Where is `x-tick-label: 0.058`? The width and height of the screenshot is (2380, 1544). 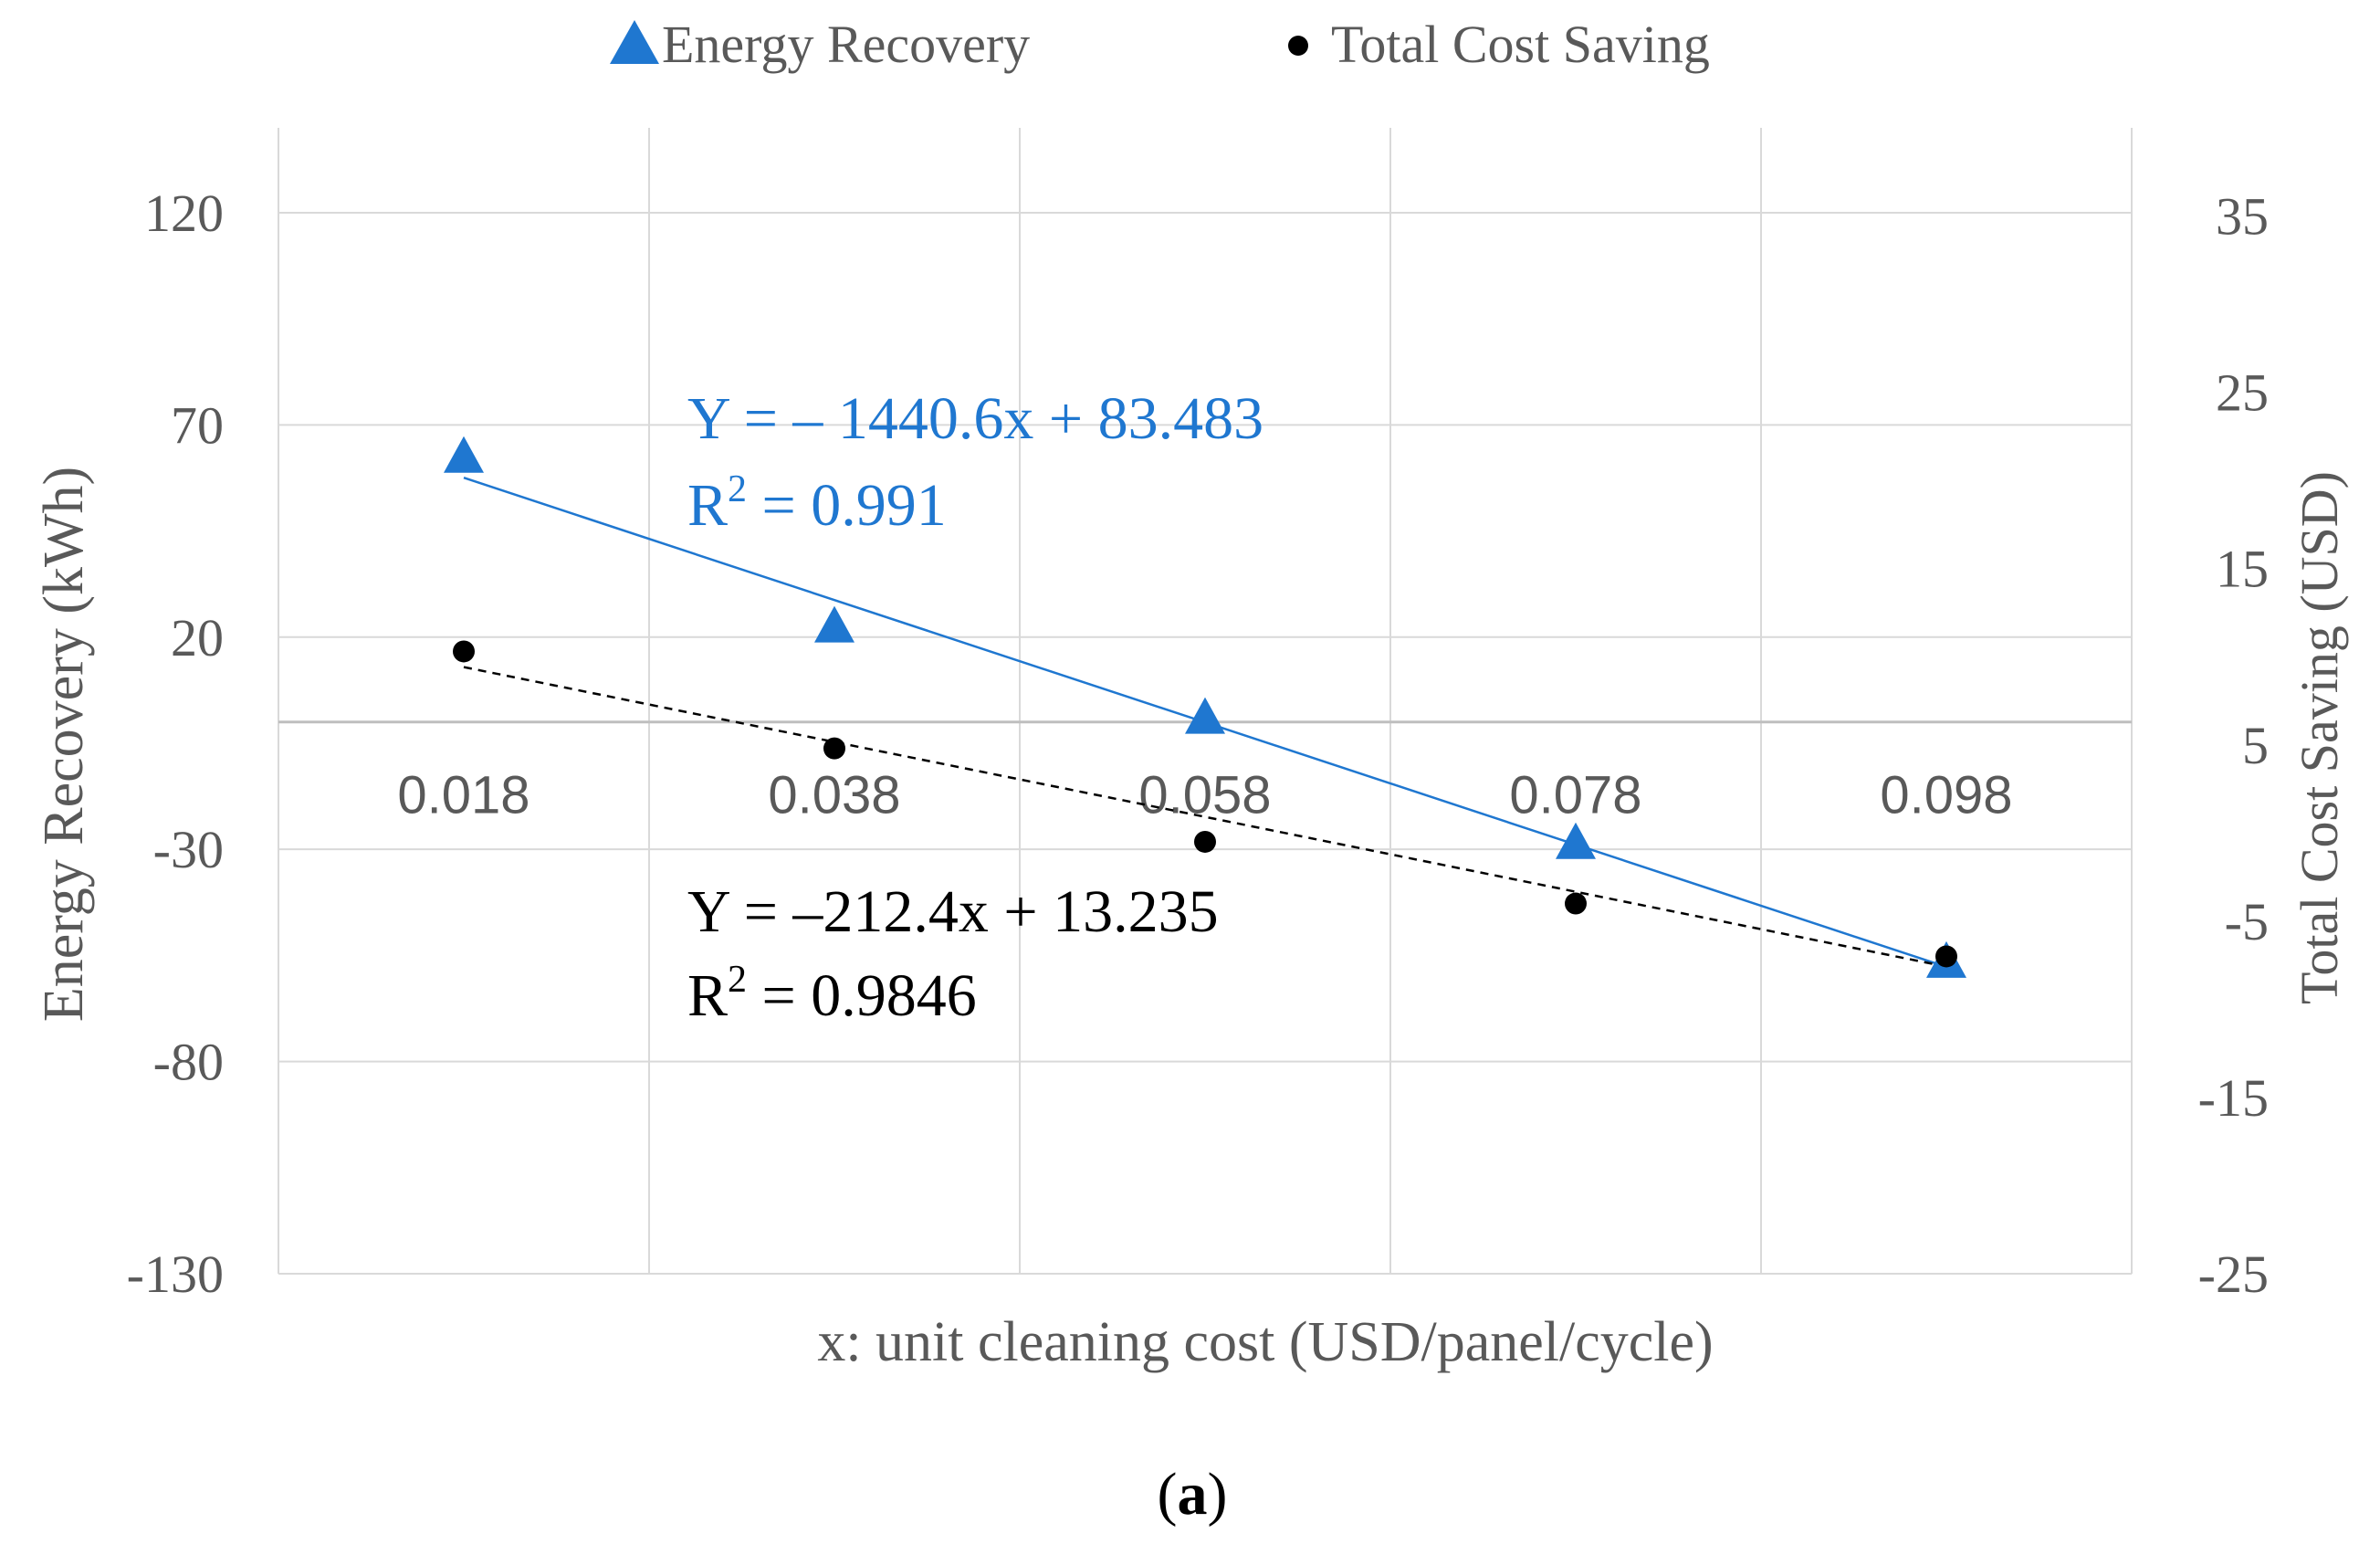
x-tick-label: 0.058 is located at coordinates (1204, 795).